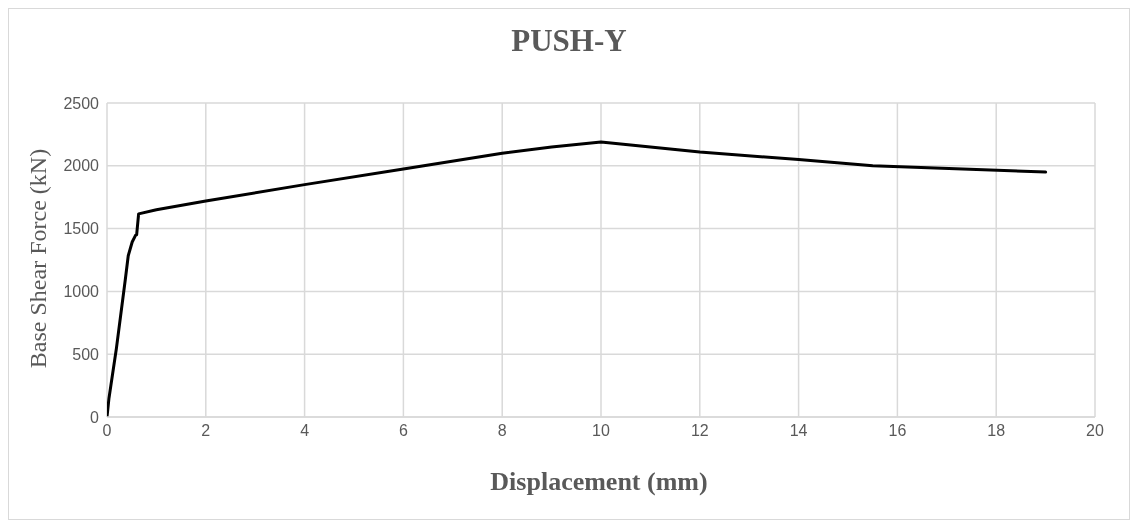  I want to click on y-axis-title: Base Shear Force (kN), so click(39, 258).